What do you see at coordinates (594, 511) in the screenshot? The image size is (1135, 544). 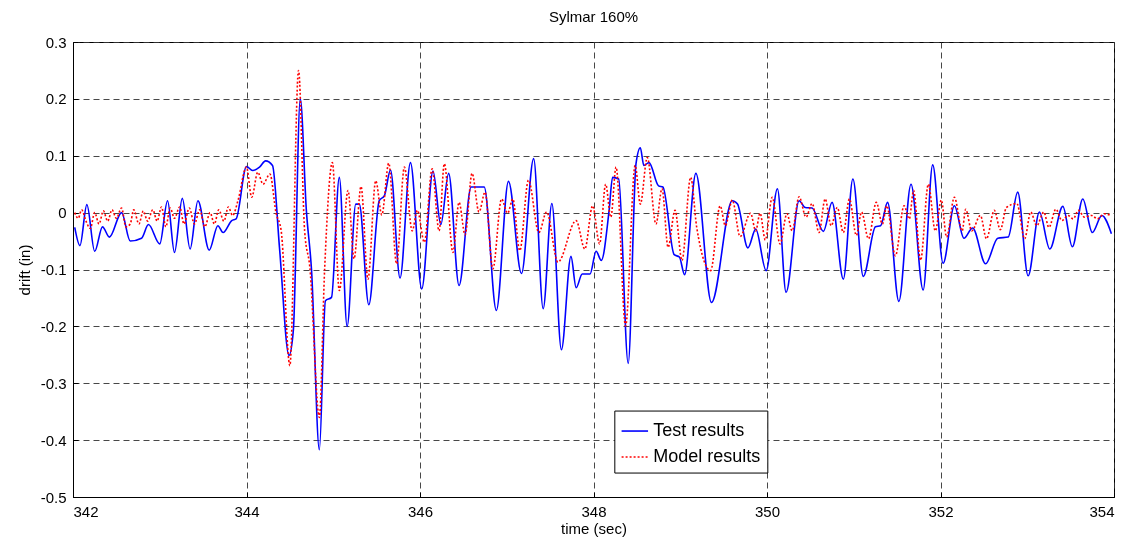 I see `x-tick-label: 348` at bounding box center [594, 511].